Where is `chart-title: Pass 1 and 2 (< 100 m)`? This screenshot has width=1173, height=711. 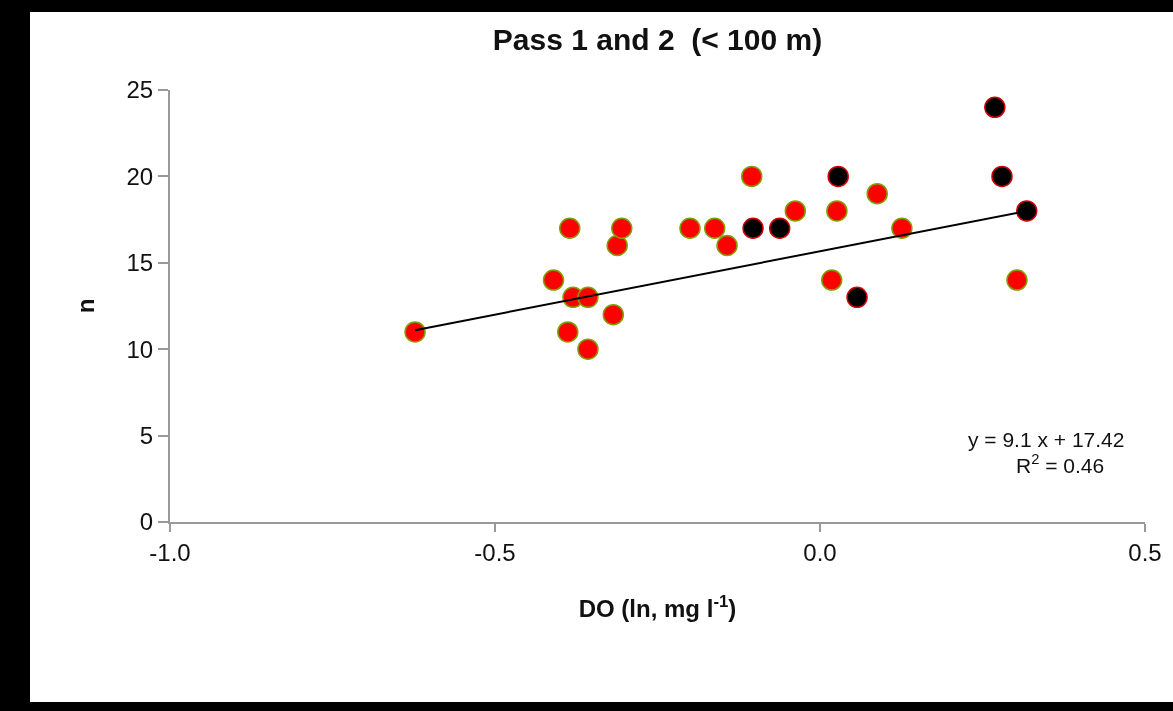
chart-title: Pass 1 and 2 (< 100 m) is located at coordinates (657, 40).